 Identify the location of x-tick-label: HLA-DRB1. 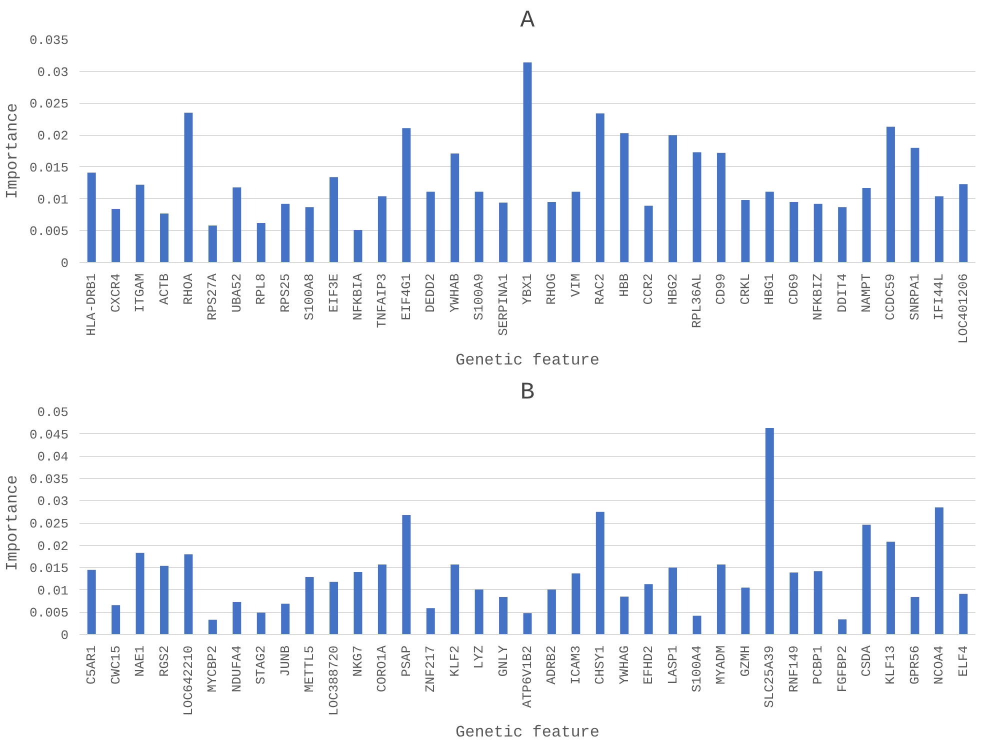
(92, 304).